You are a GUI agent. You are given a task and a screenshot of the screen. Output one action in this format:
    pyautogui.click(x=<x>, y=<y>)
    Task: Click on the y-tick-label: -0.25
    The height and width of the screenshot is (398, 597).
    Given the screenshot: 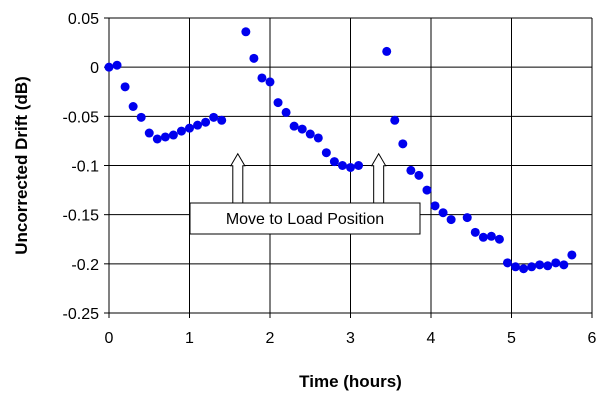 What is the action you would take?
    pyautogui.click(x=81, y=314)
    